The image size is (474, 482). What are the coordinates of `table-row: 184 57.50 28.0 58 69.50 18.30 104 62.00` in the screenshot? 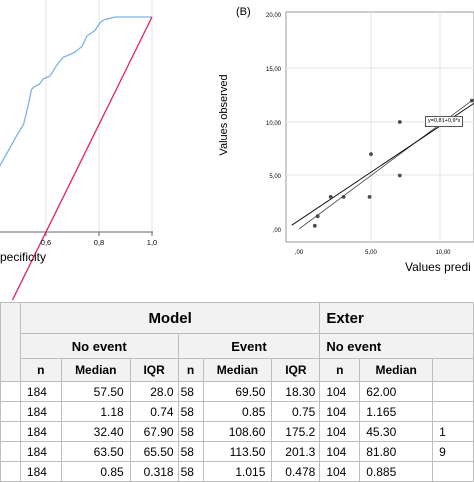 It's located at (237, 391).